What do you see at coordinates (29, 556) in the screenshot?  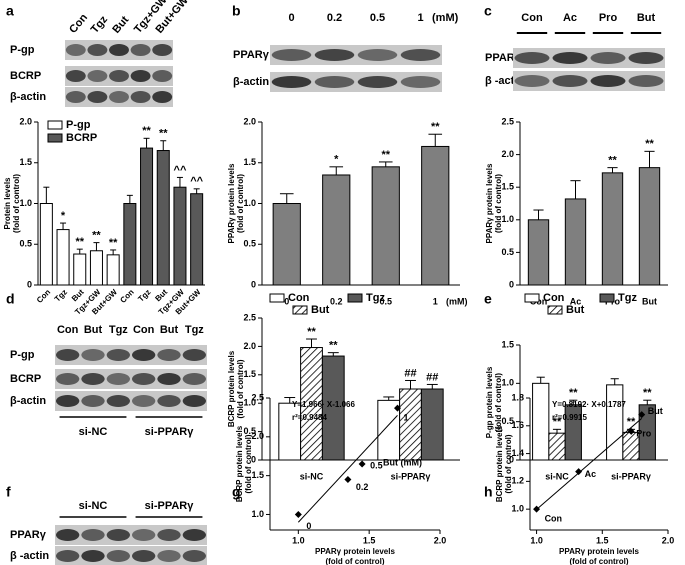 I see `row-label: β -actin` at bounding box center [29, 556].